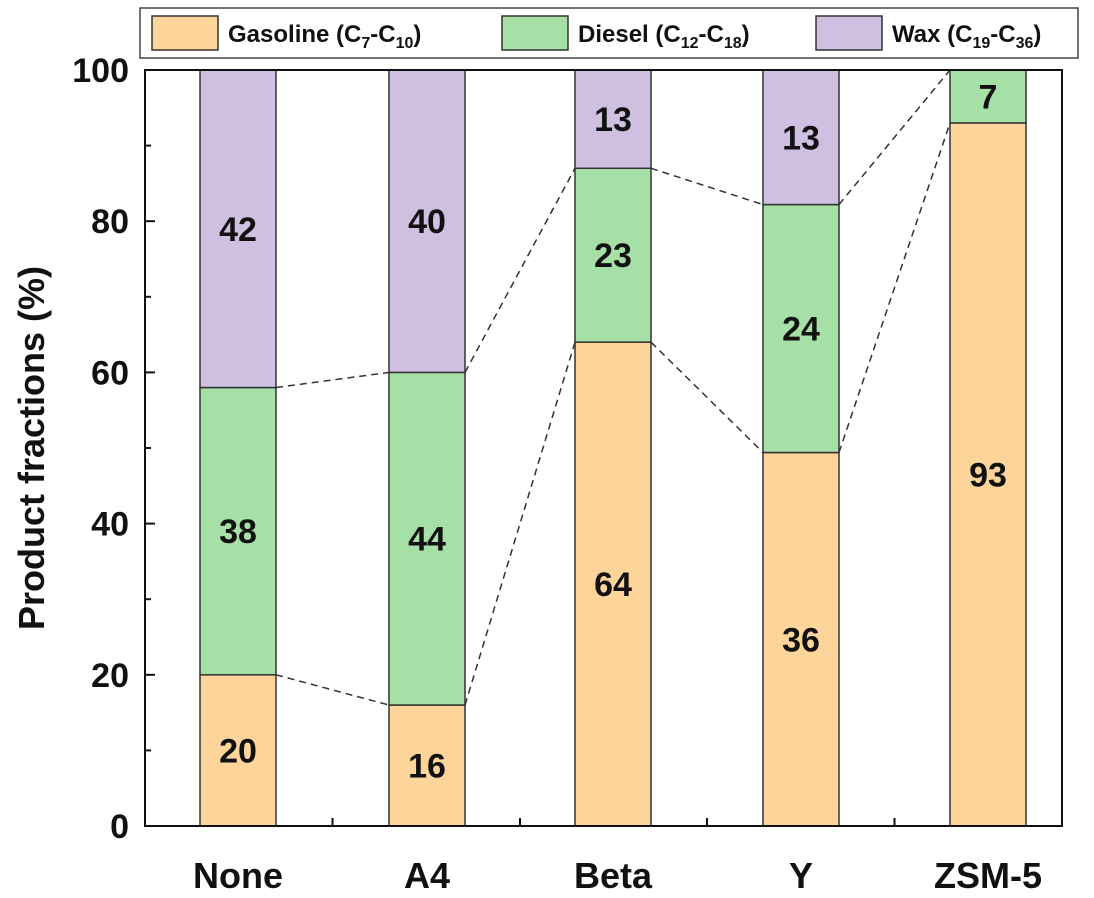 This screenshot has width=1094, height=898. What do you see at coordinates (427, 540) in the screenshot?
I see `data-label: 44` at bounding box center [427, 540].